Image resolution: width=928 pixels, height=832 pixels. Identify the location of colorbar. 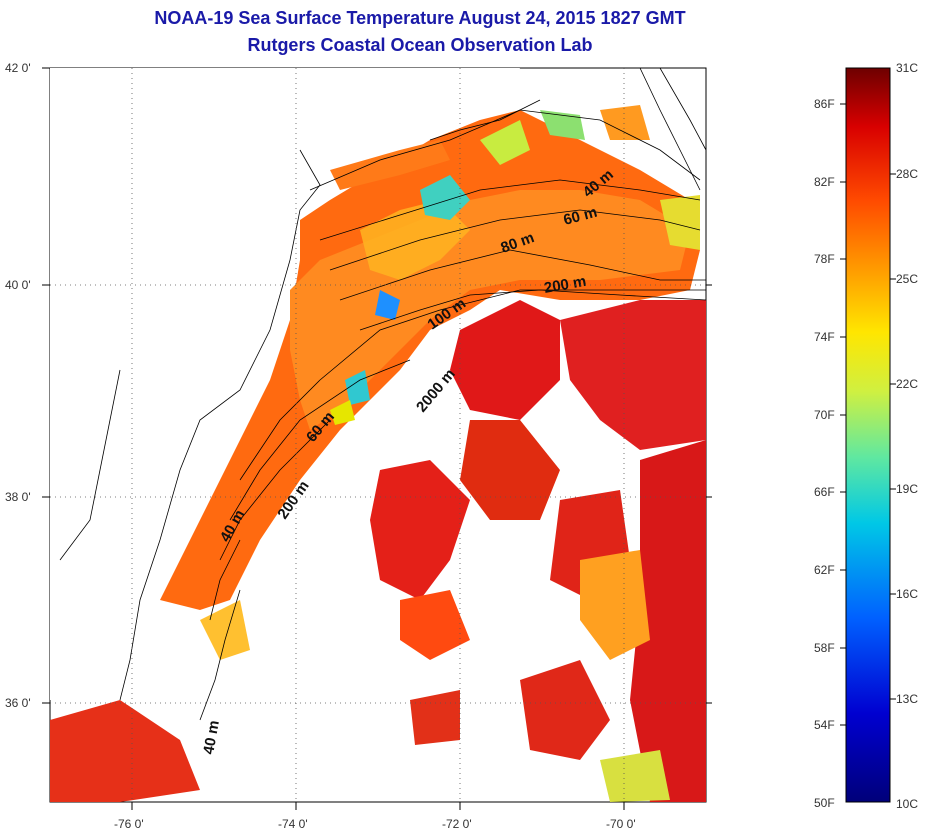
(868, 435).